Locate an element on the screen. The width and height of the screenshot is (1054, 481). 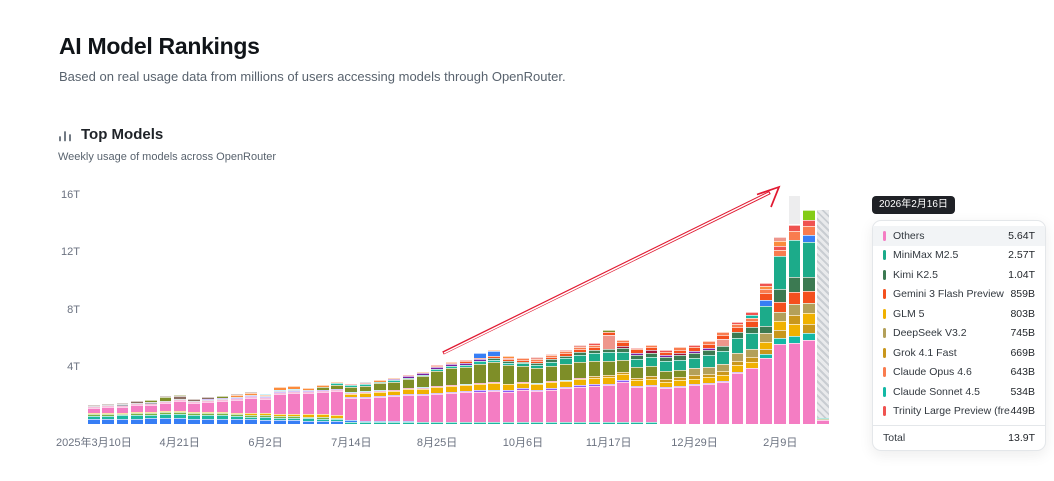
bar-segment-opus is located at coordinates (551, 356).